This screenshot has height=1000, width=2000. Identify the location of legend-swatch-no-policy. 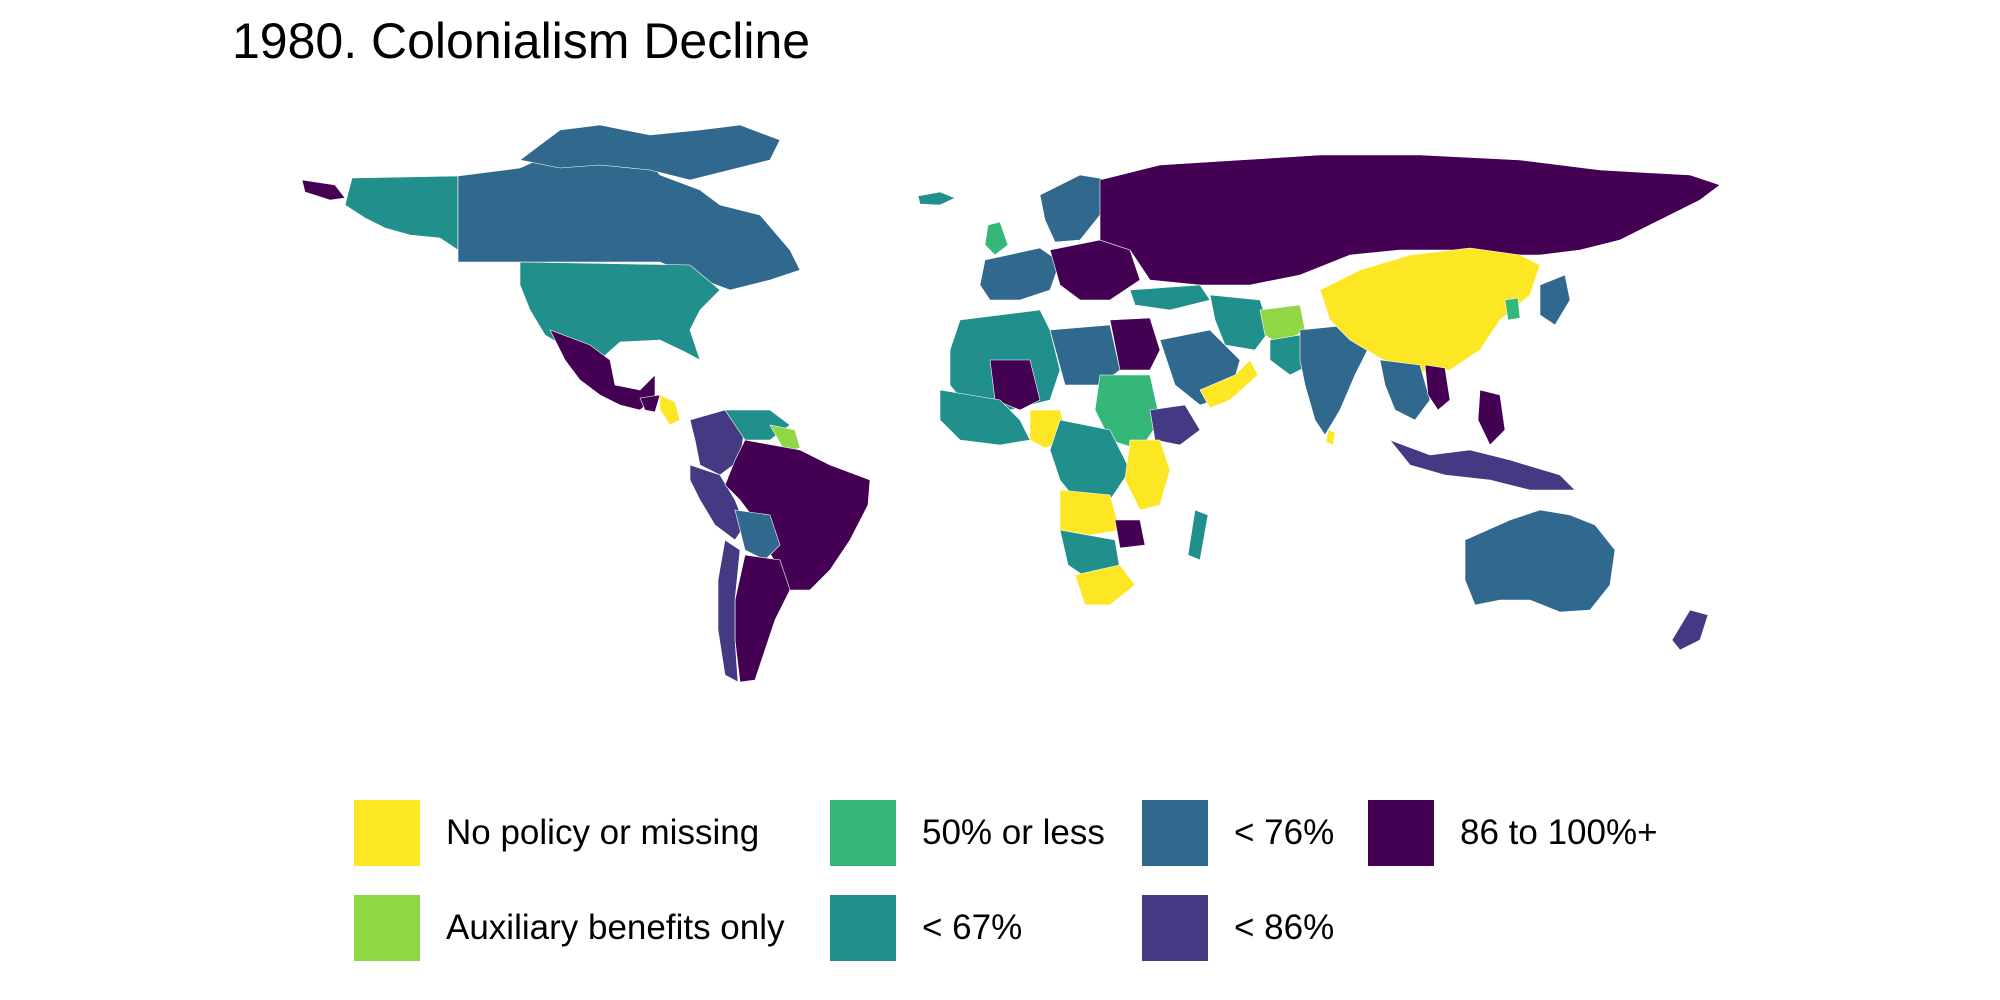
(387, 833).